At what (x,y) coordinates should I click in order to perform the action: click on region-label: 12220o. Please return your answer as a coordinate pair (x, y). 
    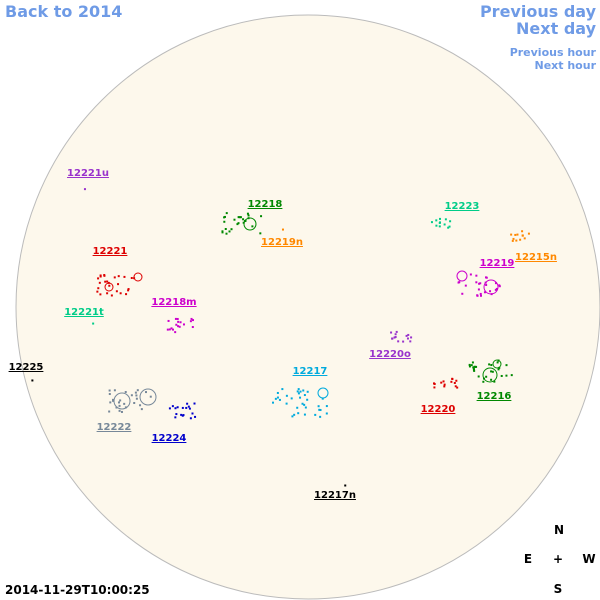
    Looking at the image, I should click on (390, 354).